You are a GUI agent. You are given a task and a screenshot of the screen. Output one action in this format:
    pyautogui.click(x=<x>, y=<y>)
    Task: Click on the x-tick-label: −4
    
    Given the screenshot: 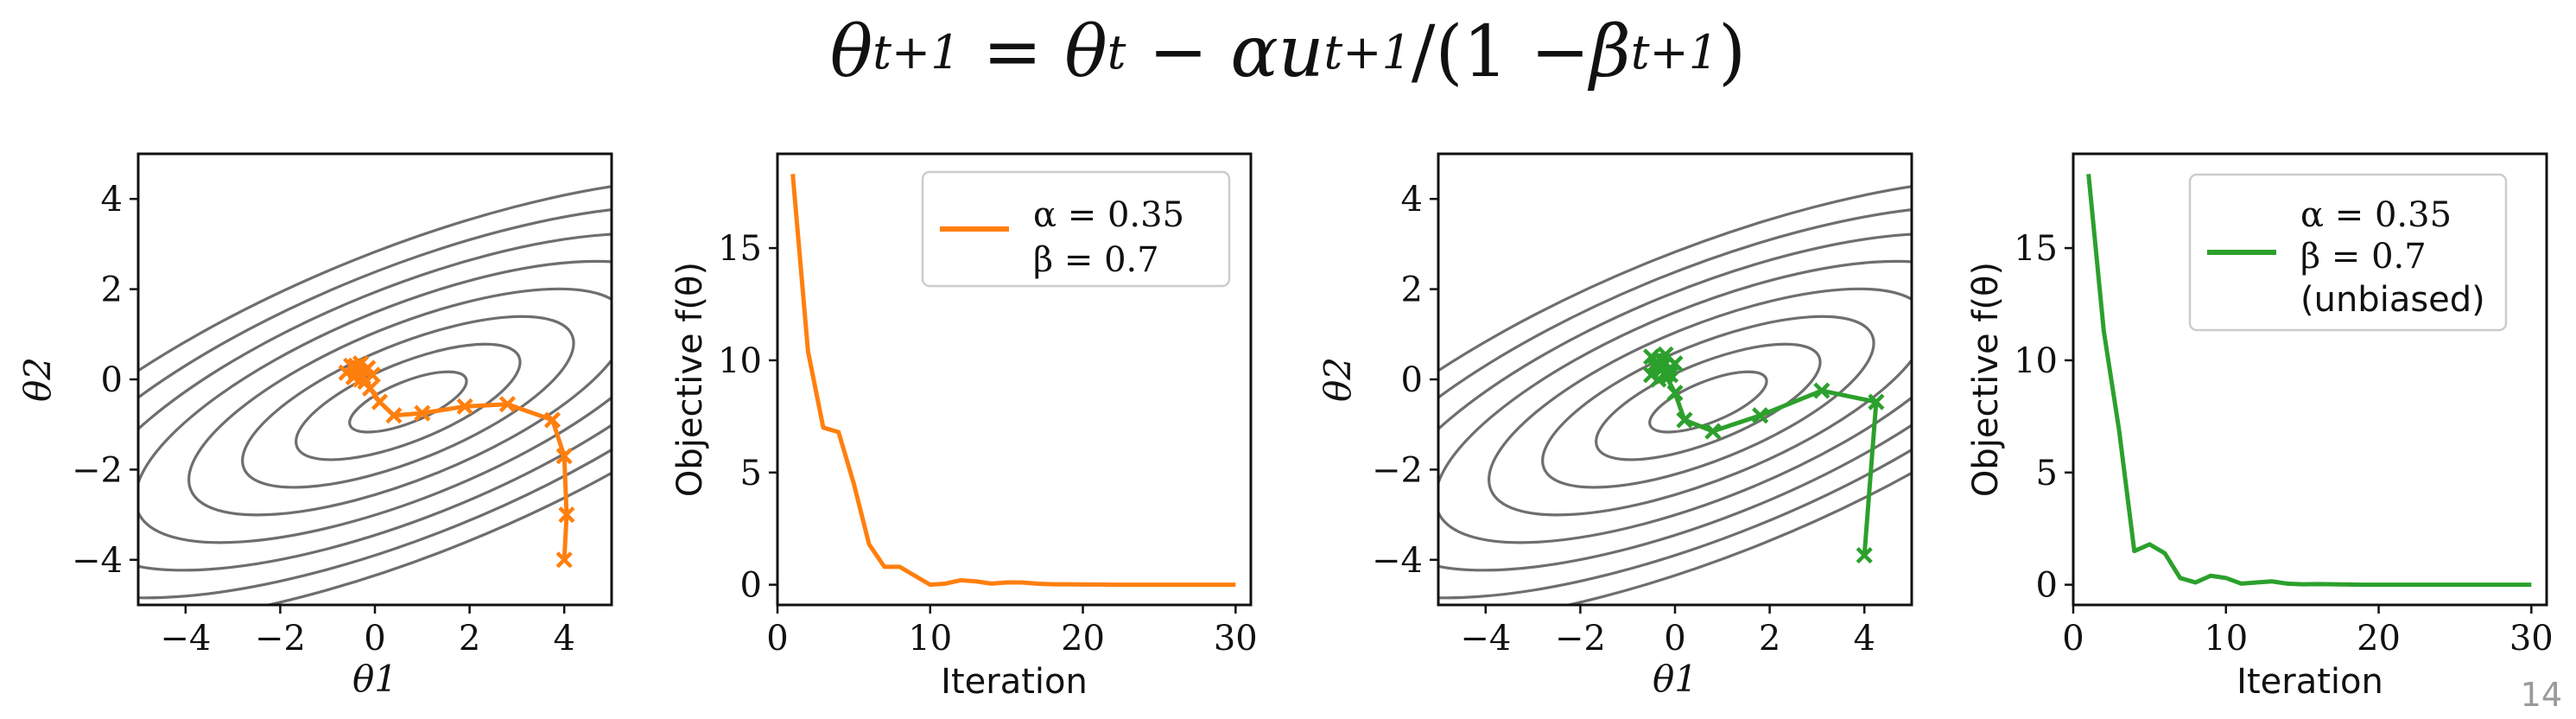 What is the action you would take?
    pyautogui.click(x=1485, y=639)
    